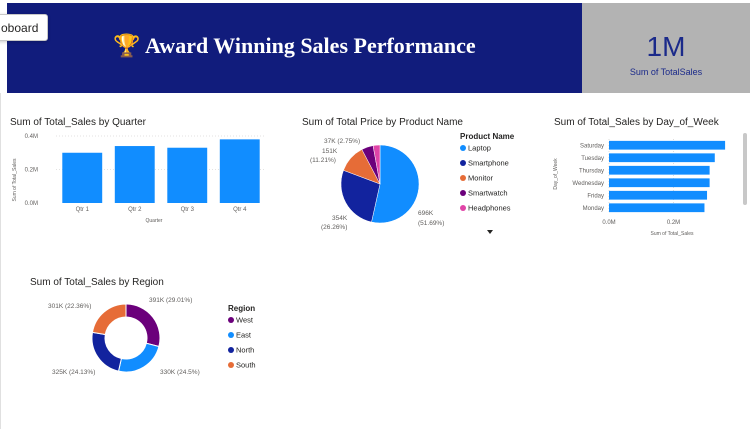 This screenshot has width=754, height=429. What do you see at coordinates (490, 232) in the screenshot?
I see `chevron-down-icon` at bounding box center [490, 232].